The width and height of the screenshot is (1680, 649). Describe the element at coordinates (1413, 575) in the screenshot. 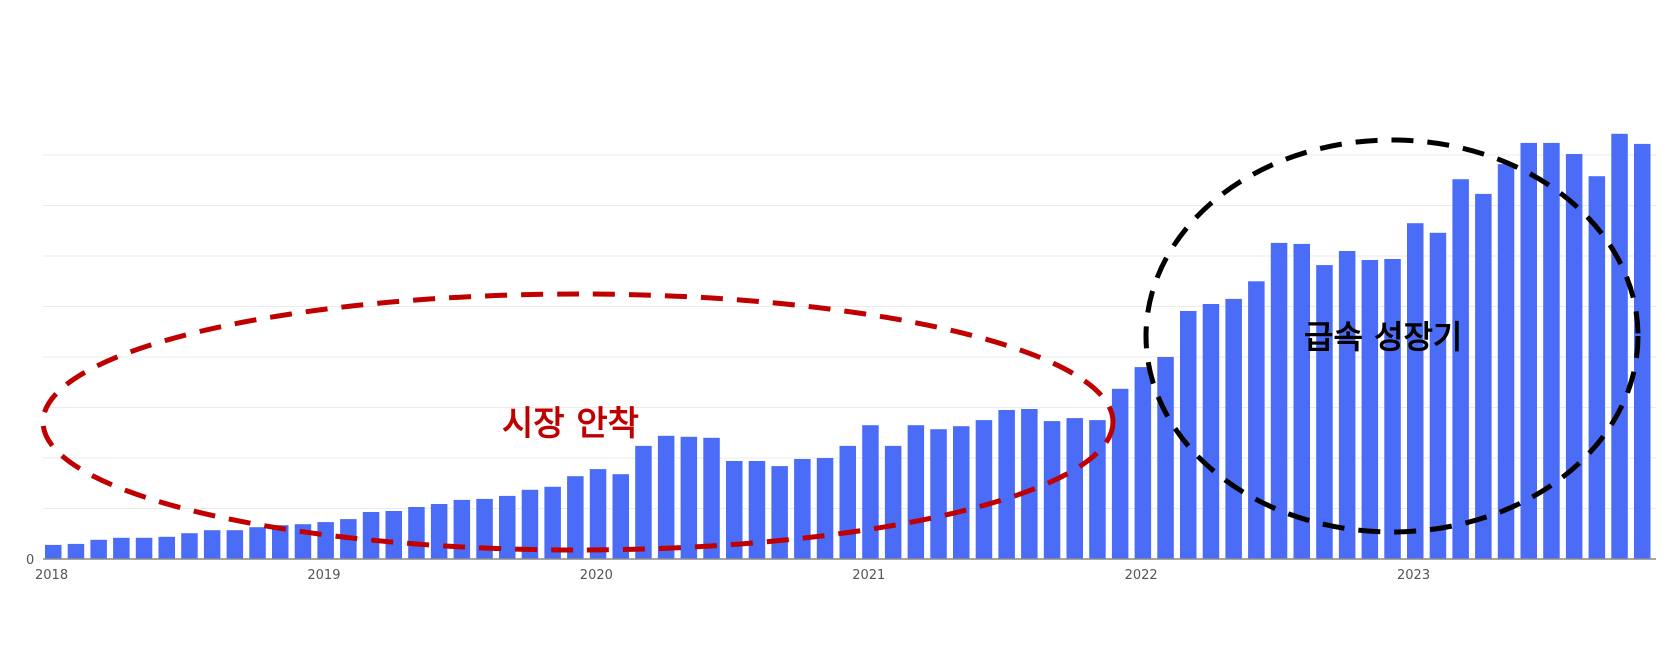

I see `x-tick-label: 2023` at that location.